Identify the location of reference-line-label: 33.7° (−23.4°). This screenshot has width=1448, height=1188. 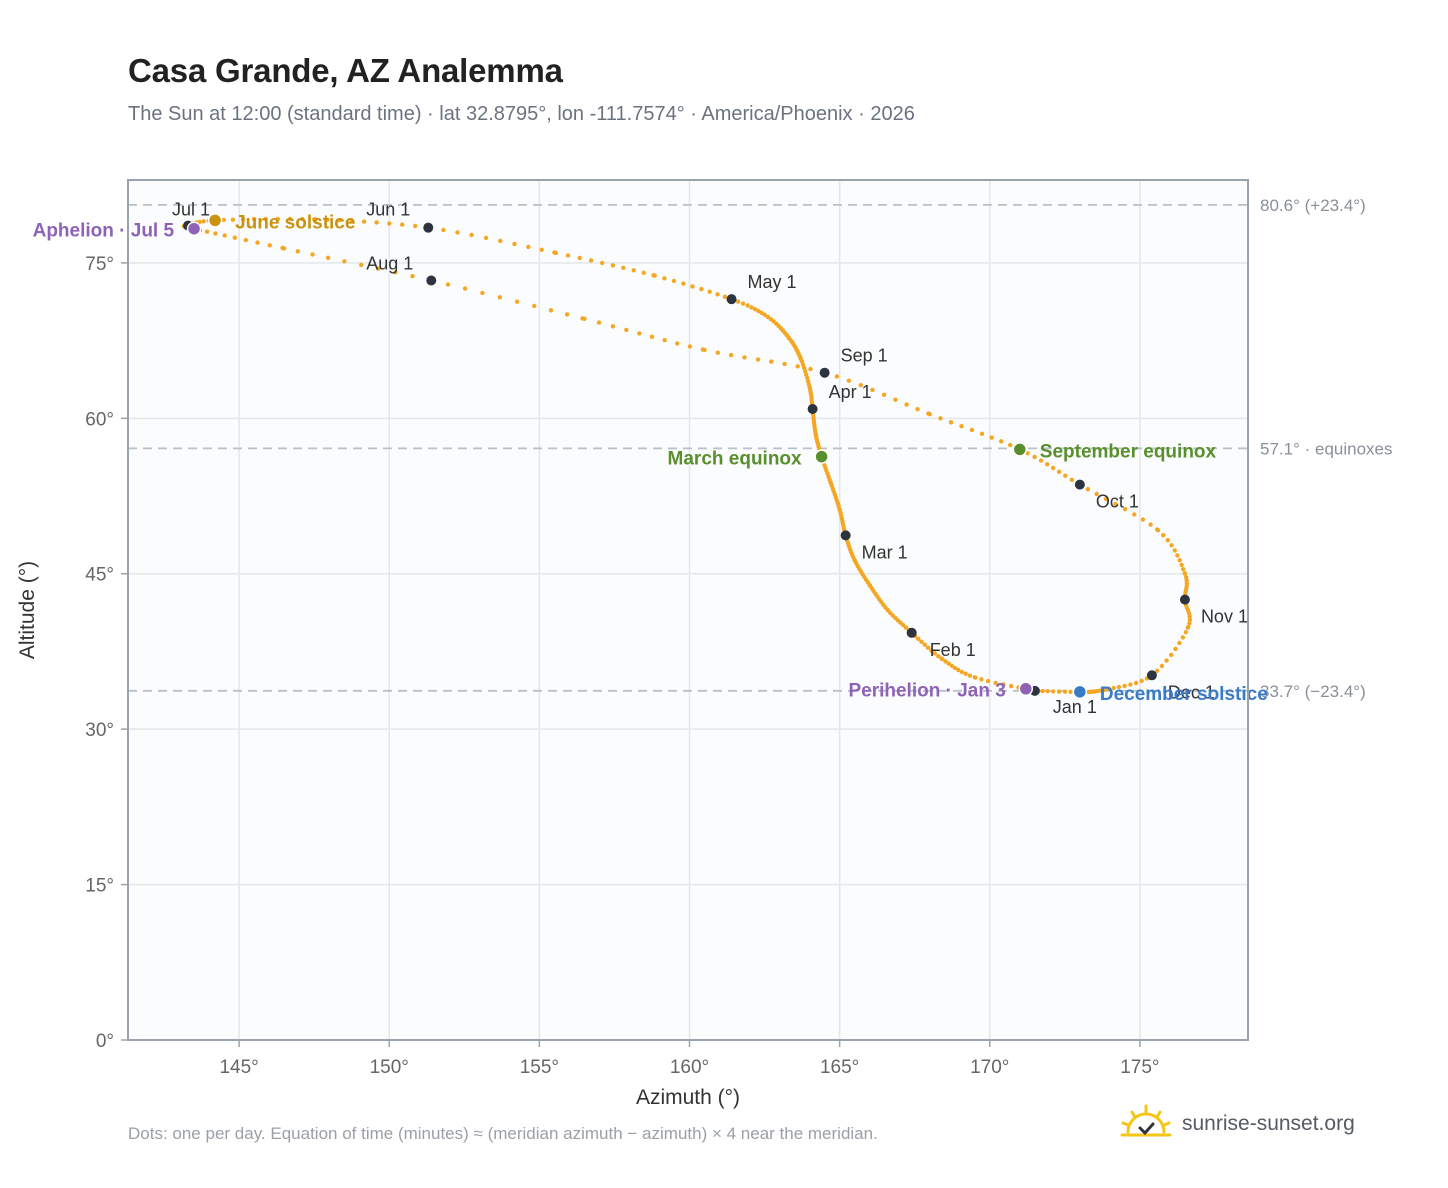
(1313, 691).